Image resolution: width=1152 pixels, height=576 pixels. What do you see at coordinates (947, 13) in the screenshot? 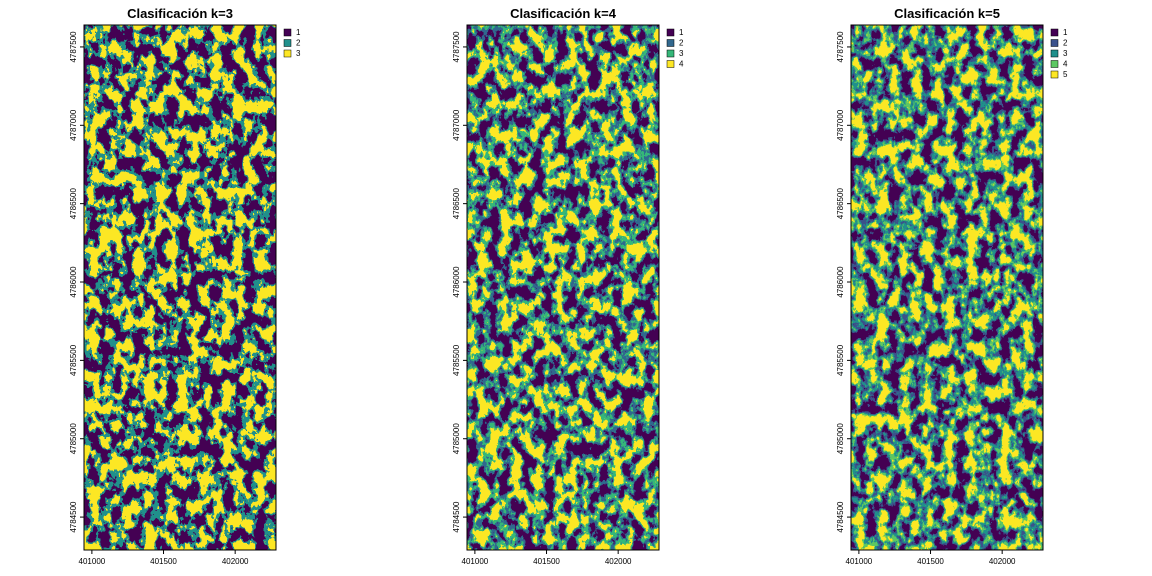
I see `map-title: Clasificación k=5` at bounding box center [947, 13].